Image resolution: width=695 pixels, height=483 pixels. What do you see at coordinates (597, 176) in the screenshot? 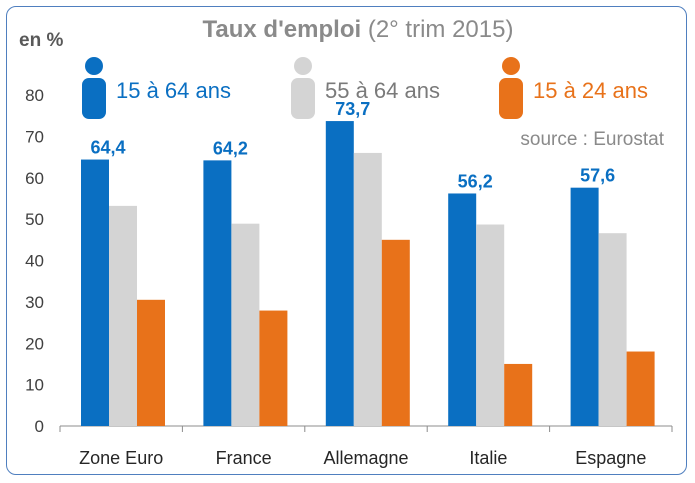
I see `data-label: 57,6` at bounding box center [597, 176].